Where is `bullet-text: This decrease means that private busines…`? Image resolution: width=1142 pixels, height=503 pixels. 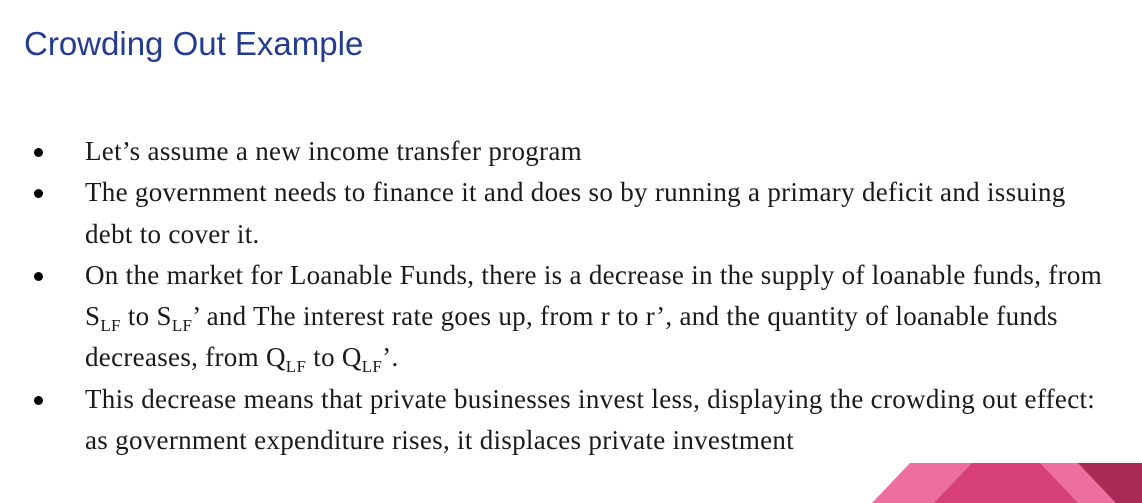 bullet-text: This decrease means that private busines… is located at coordinates (590, 419).